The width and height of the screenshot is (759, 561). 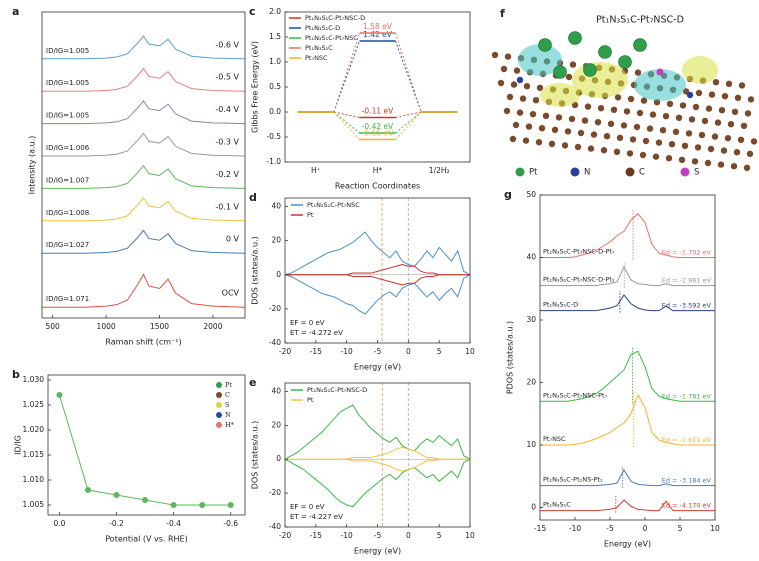 I want to click on panel-letter: a, so click(x=15, y=11).